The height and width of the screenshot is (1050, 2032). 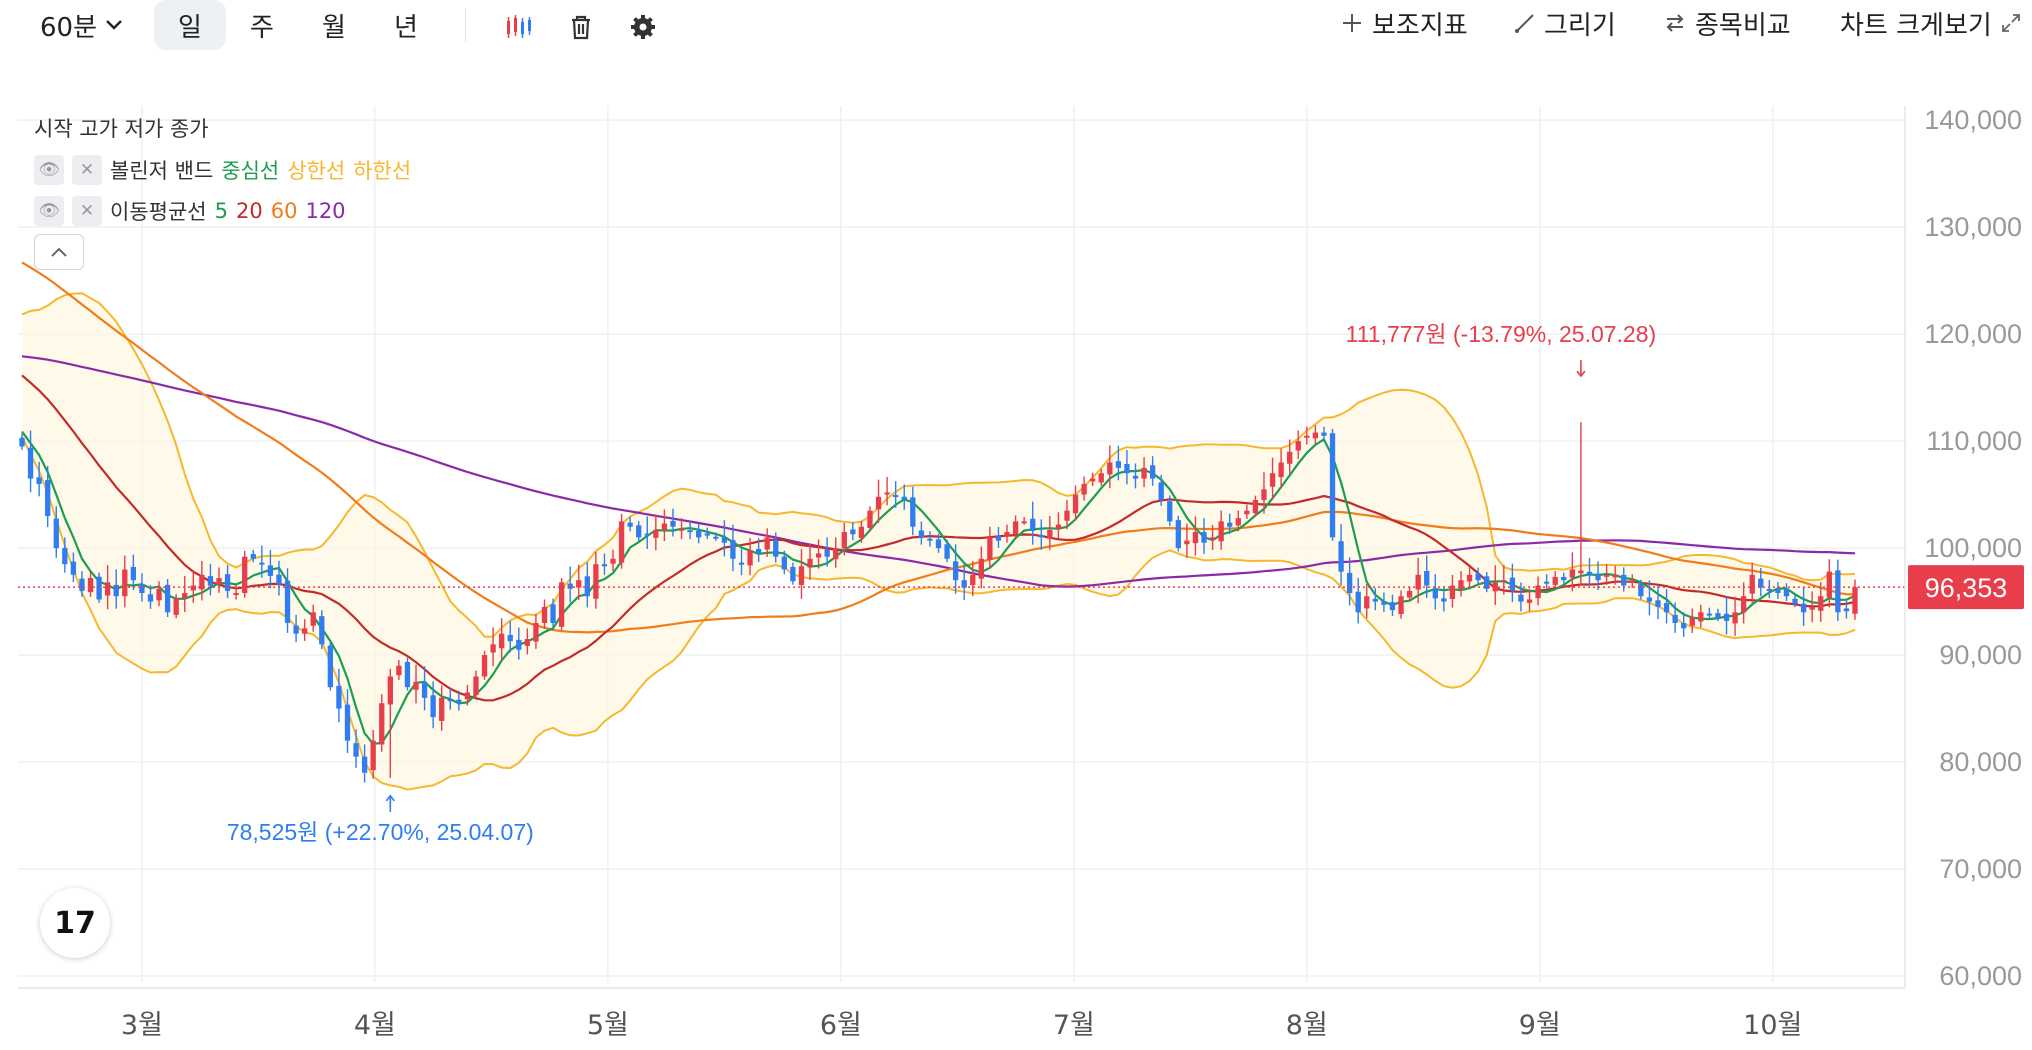 What do you see at coordinates (406, 25) in the screenshot?
I see `tab-year: 년` at bounding box center [406, 25].